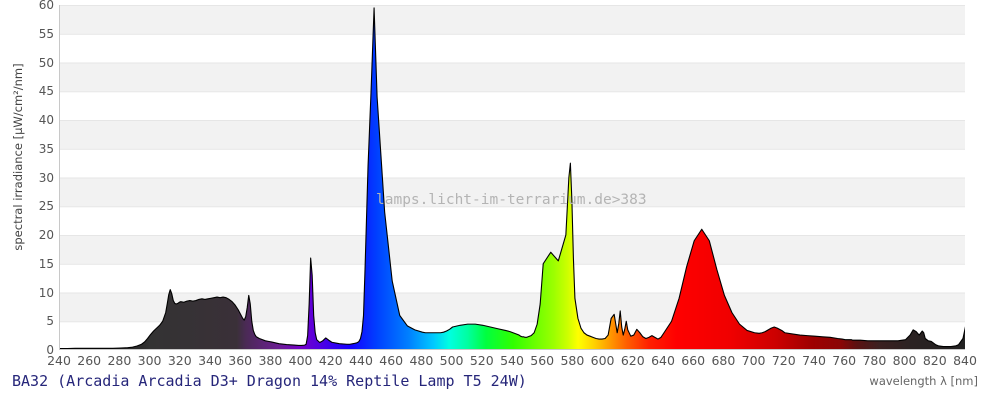  I want to click on x-tick-label: 720, so click(783, 360).